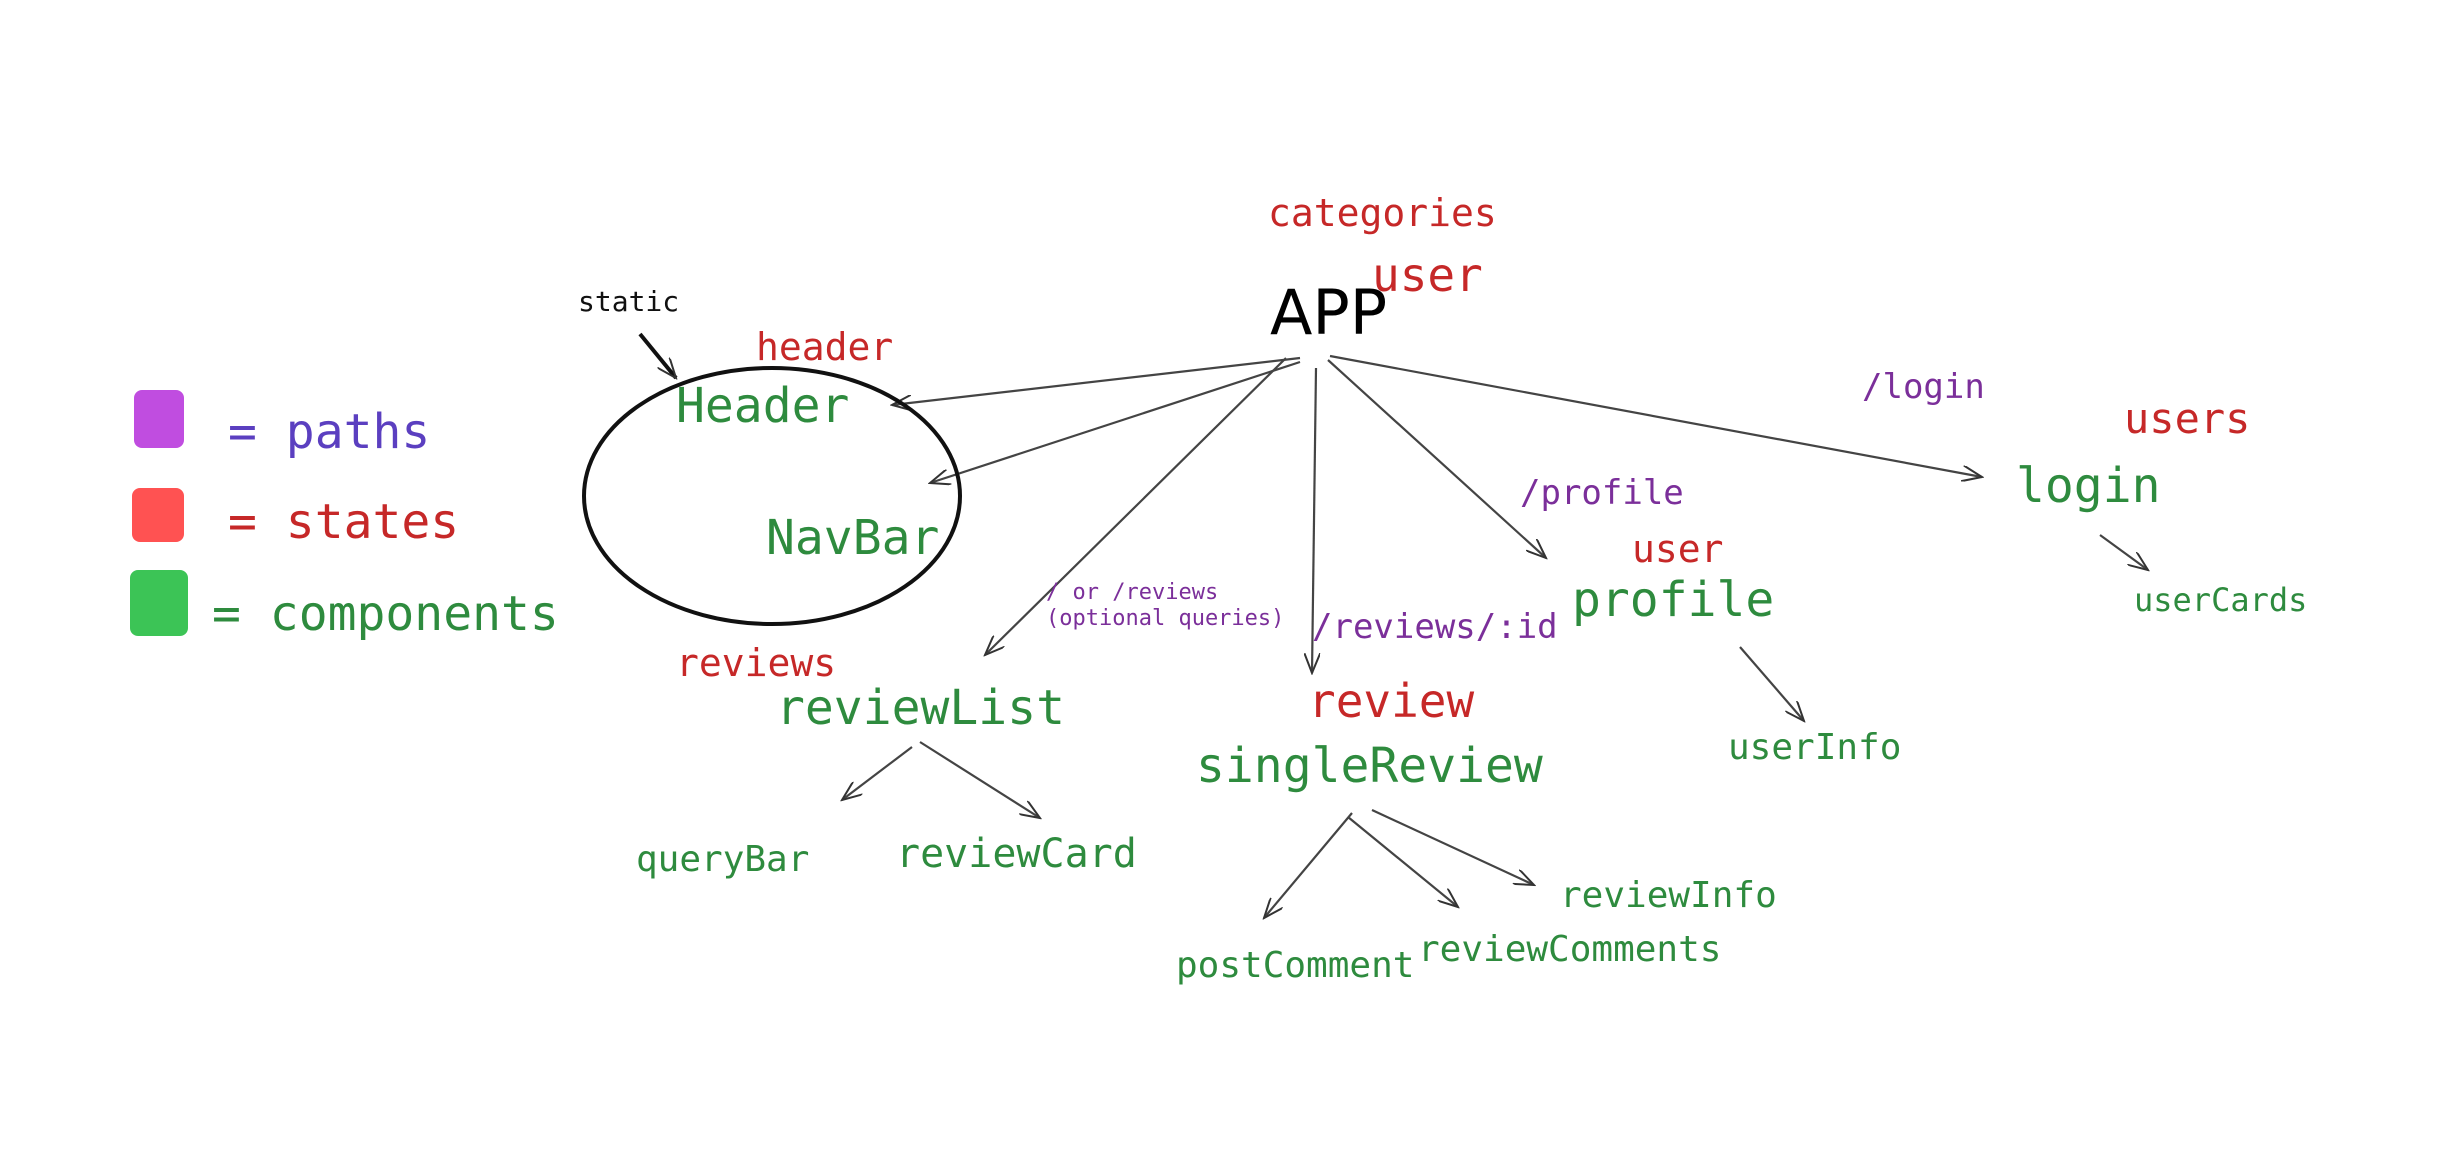 The height and width of the screenshot is (1173, 2450). Describe the element at coordinates (657, 355) in the screenshot. I see `static-arrow` at that location.